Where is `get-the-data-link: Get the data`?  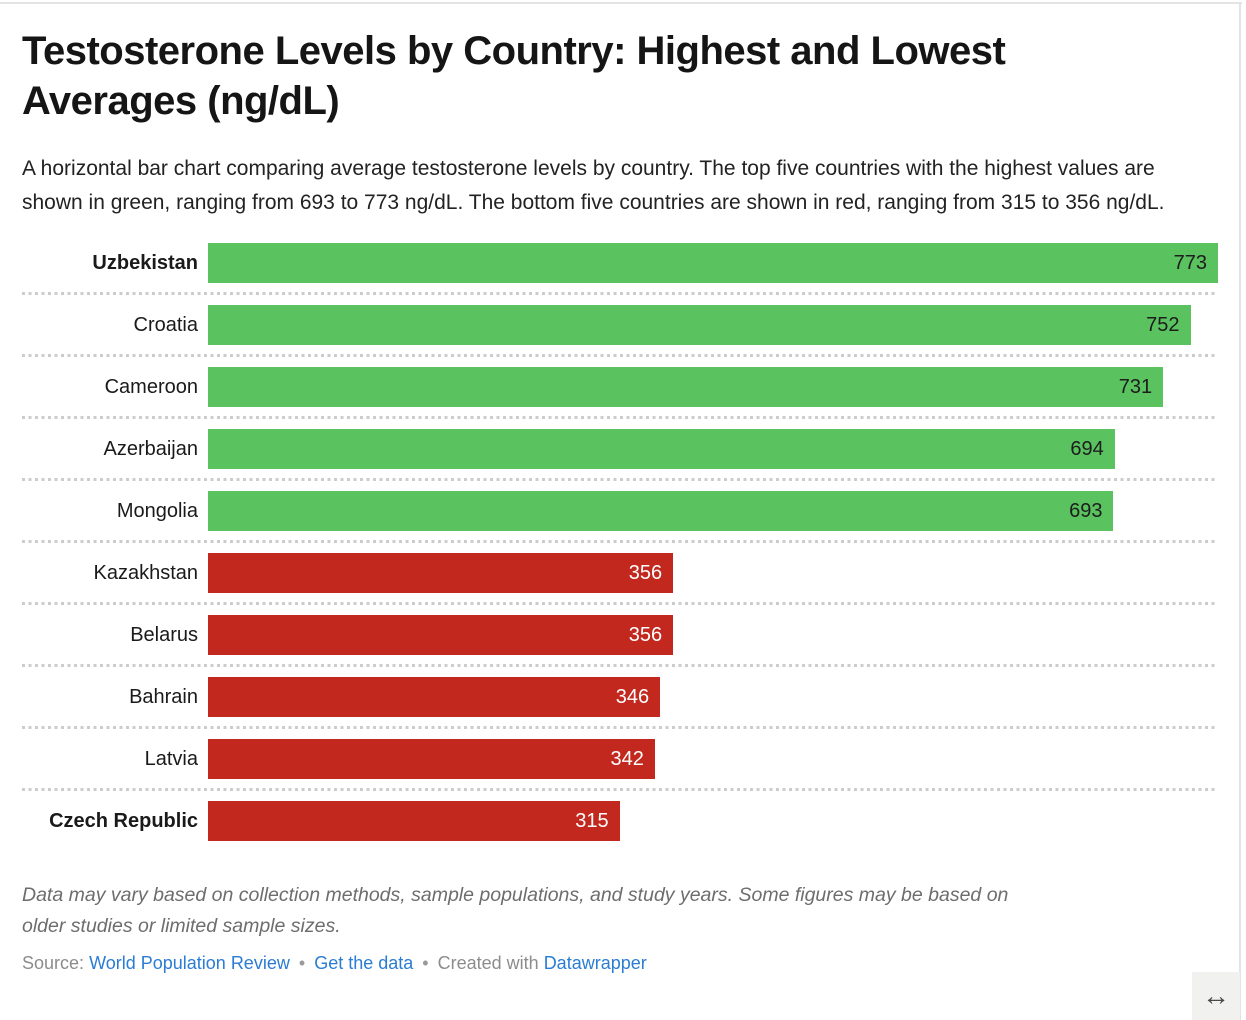 get-the-data-link: Get the data is located at coordinates (364, 963).